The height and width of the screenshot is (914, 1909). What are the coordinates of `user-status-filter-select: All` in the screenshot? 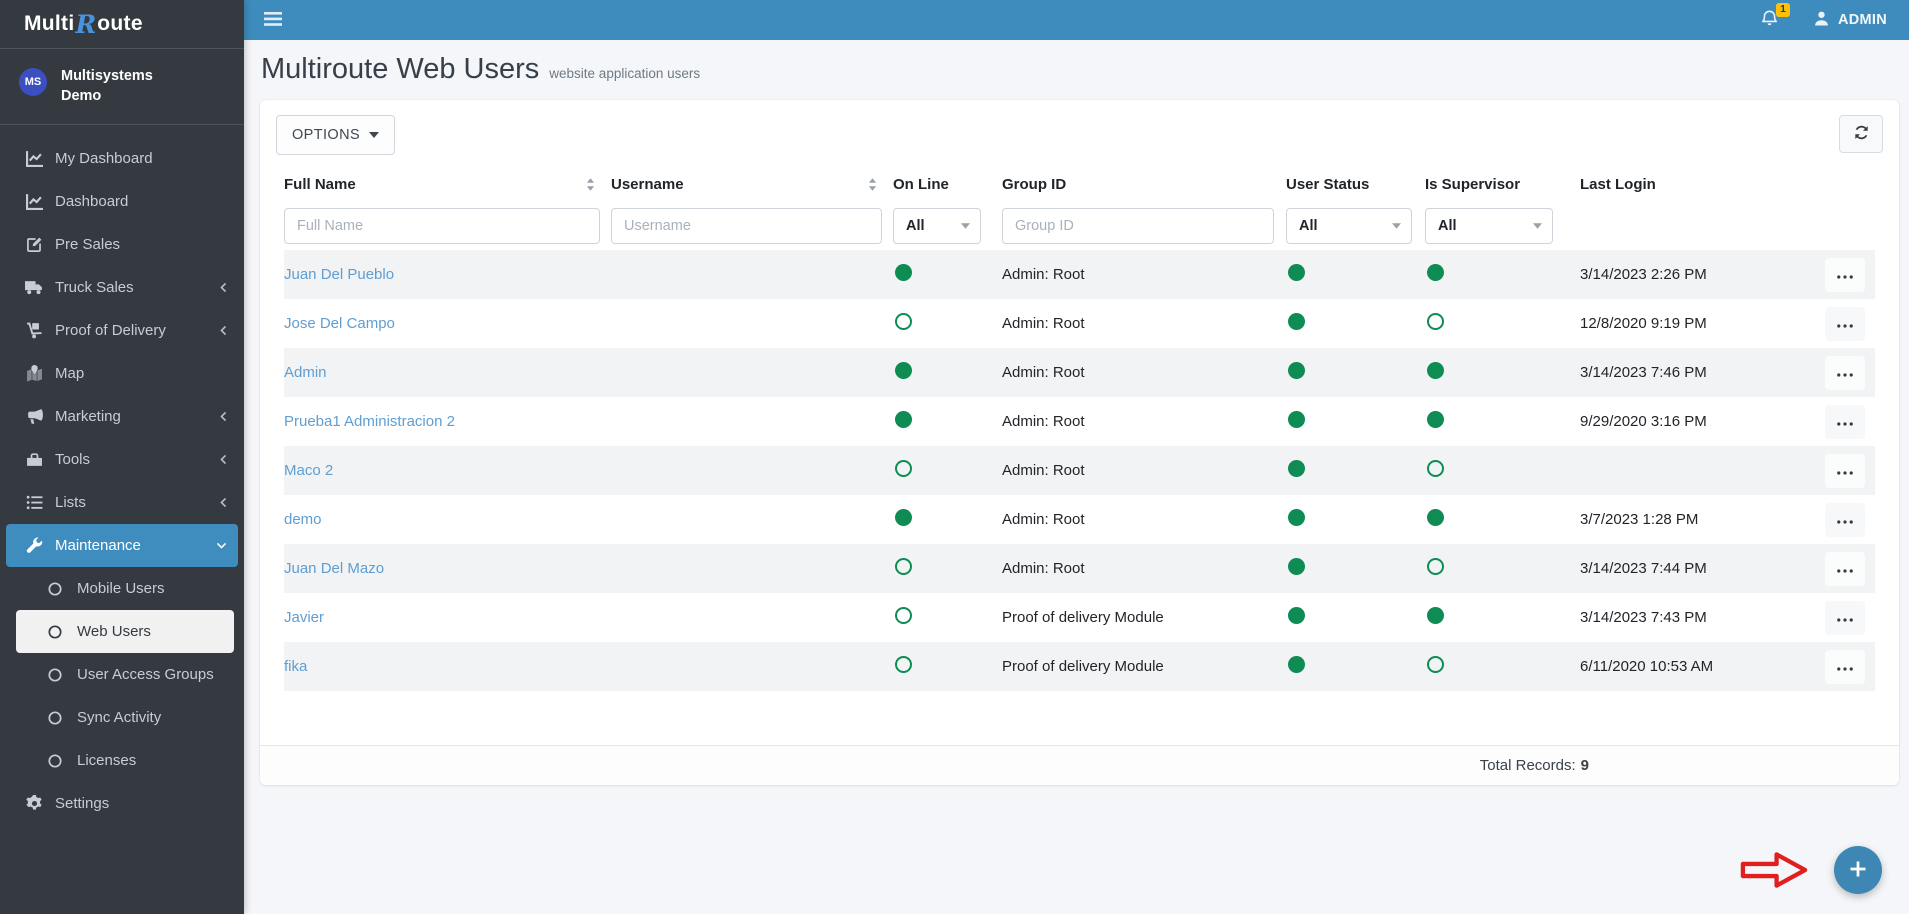 It's located at (1349, 226).